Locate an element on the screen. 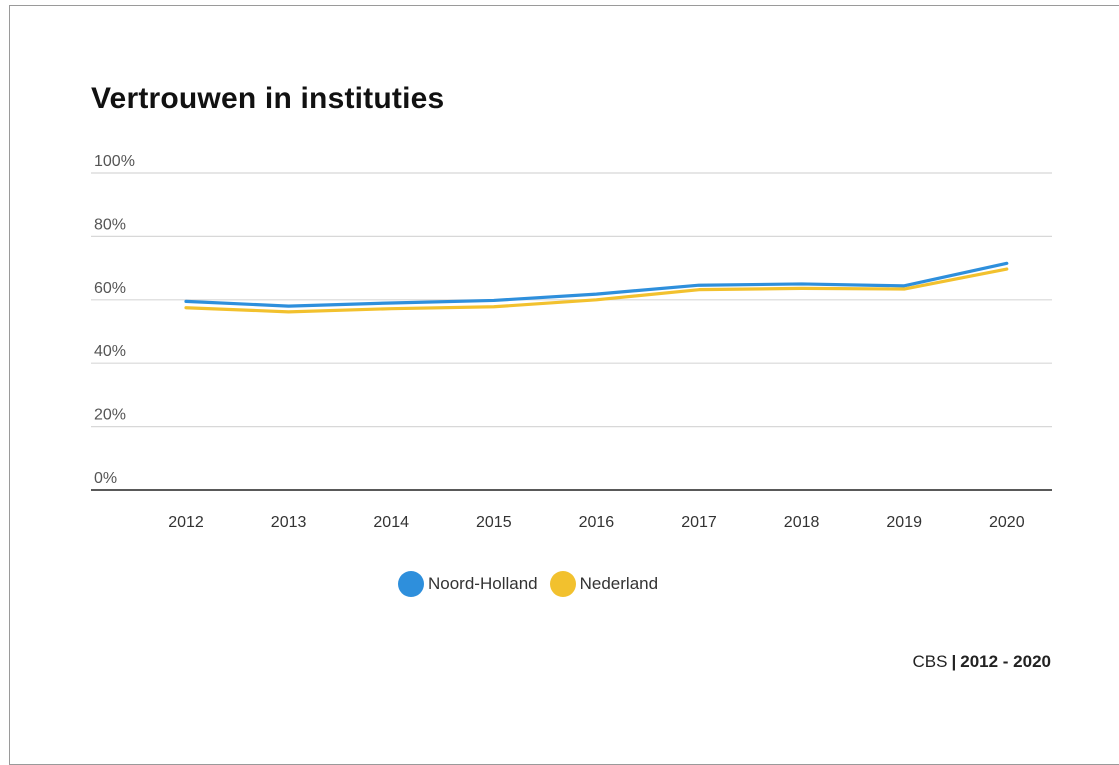  x-axis-ticks: 2012 2013 2014 2015 2016 2017 2018 2019 2020 is located at coordinates (596, 522).